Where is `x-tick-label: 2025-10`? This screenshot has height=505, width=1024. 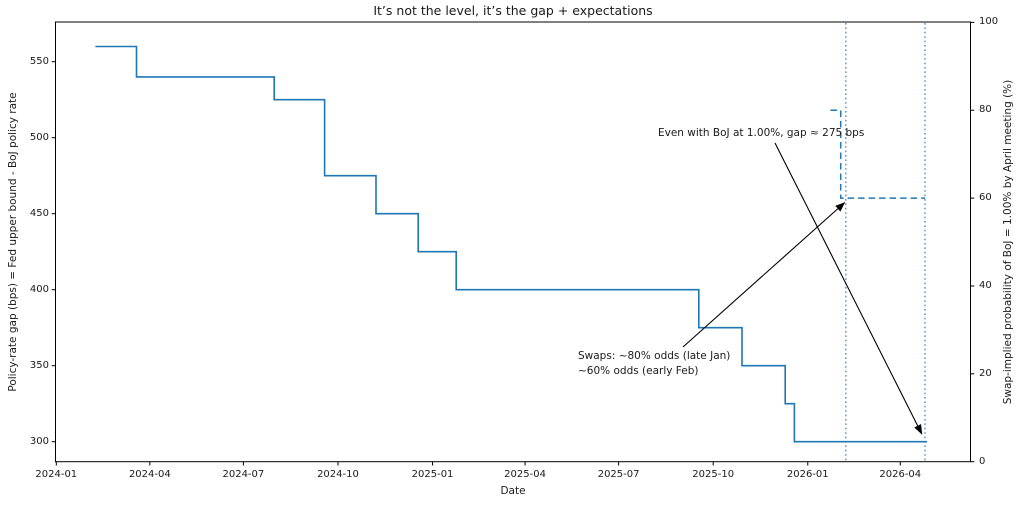
x-tick-label: 2025-10 is located at coordinates (713, 474).